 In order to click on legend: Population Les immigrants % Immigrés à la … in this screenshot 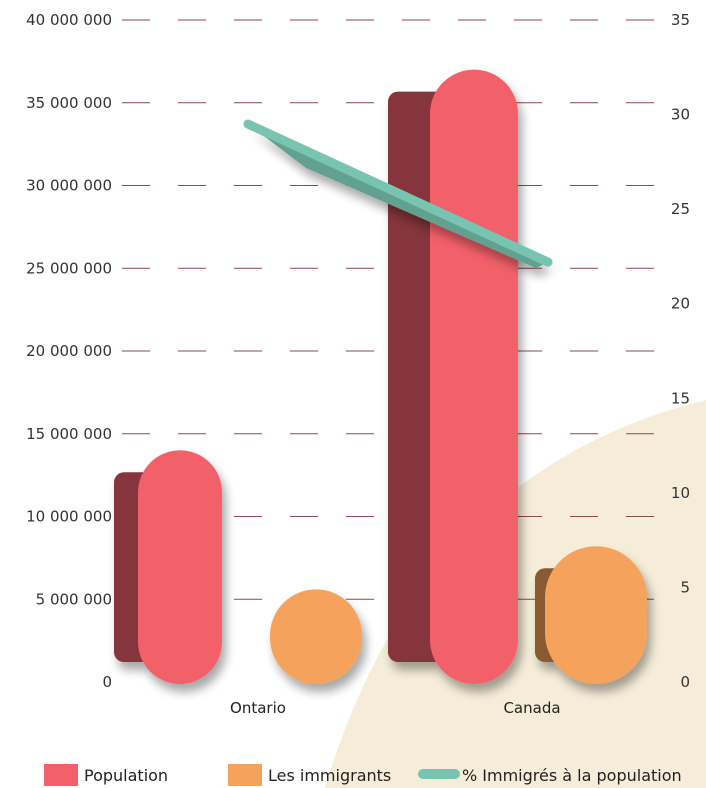, I will do `click(363, 775)`.